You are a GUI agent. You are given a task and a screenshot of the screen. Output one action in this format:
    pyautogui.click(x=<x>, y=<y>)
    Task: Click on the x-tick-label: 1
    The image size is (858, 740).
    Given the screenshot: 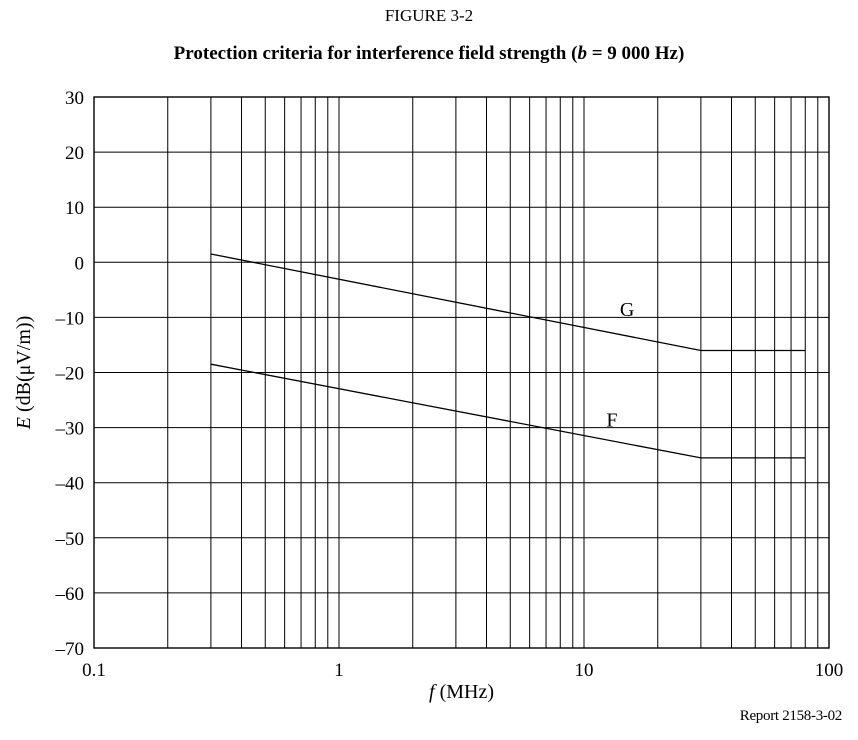 What is the action you would take?
    pyautogui.click(x=339, y=670)
    